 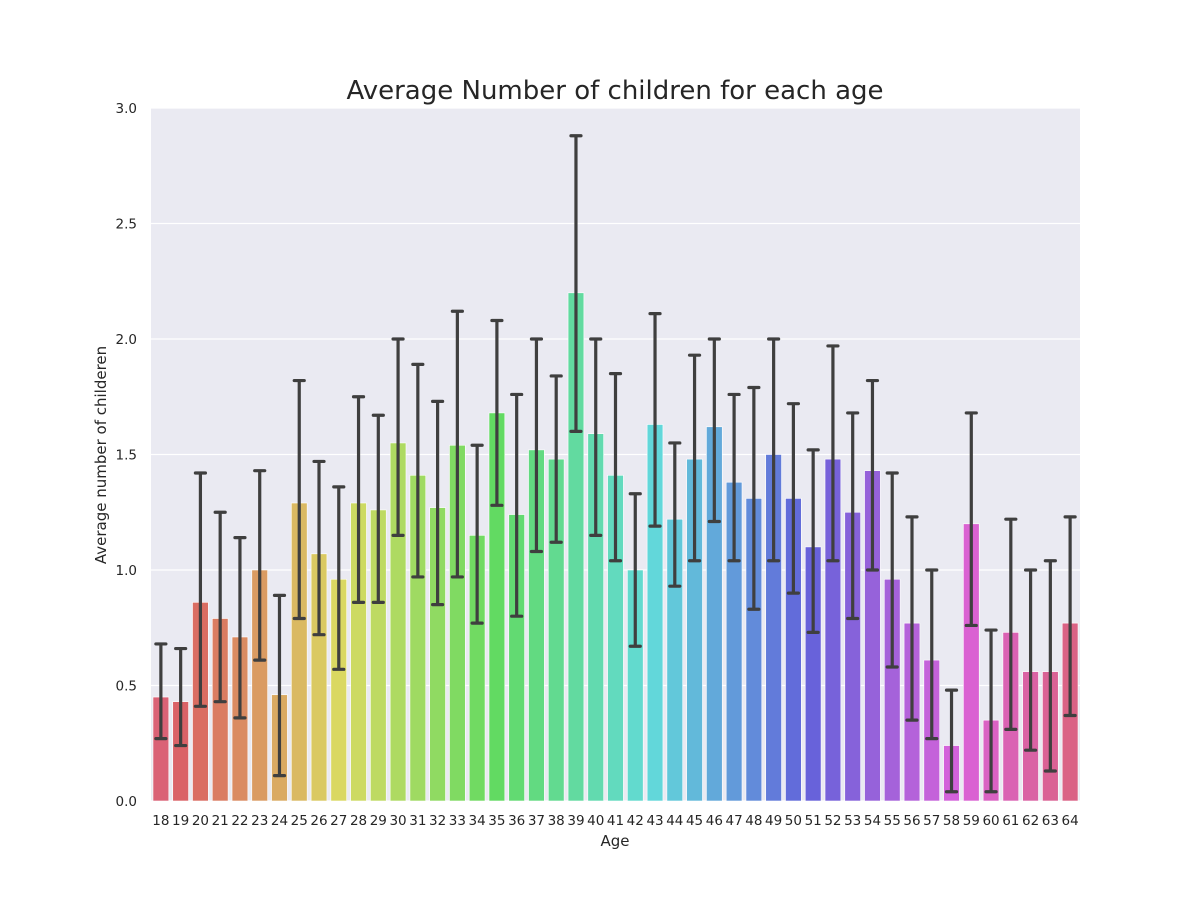 What do you see at coordinates (299, 821) in the screenshot?
I see `x-tick-label: 25` at bounding box center [299, 821].